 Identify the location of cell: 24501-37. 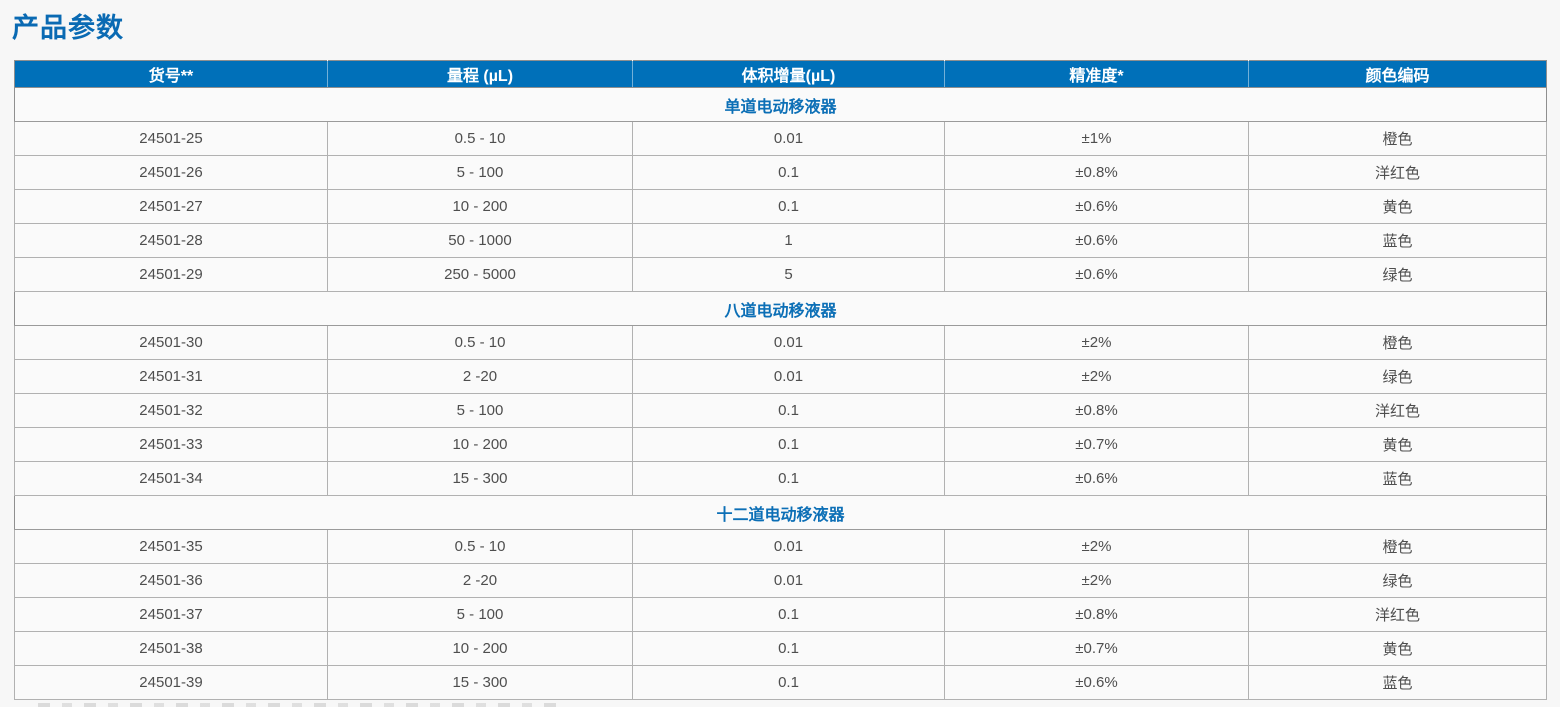
(171, 614).